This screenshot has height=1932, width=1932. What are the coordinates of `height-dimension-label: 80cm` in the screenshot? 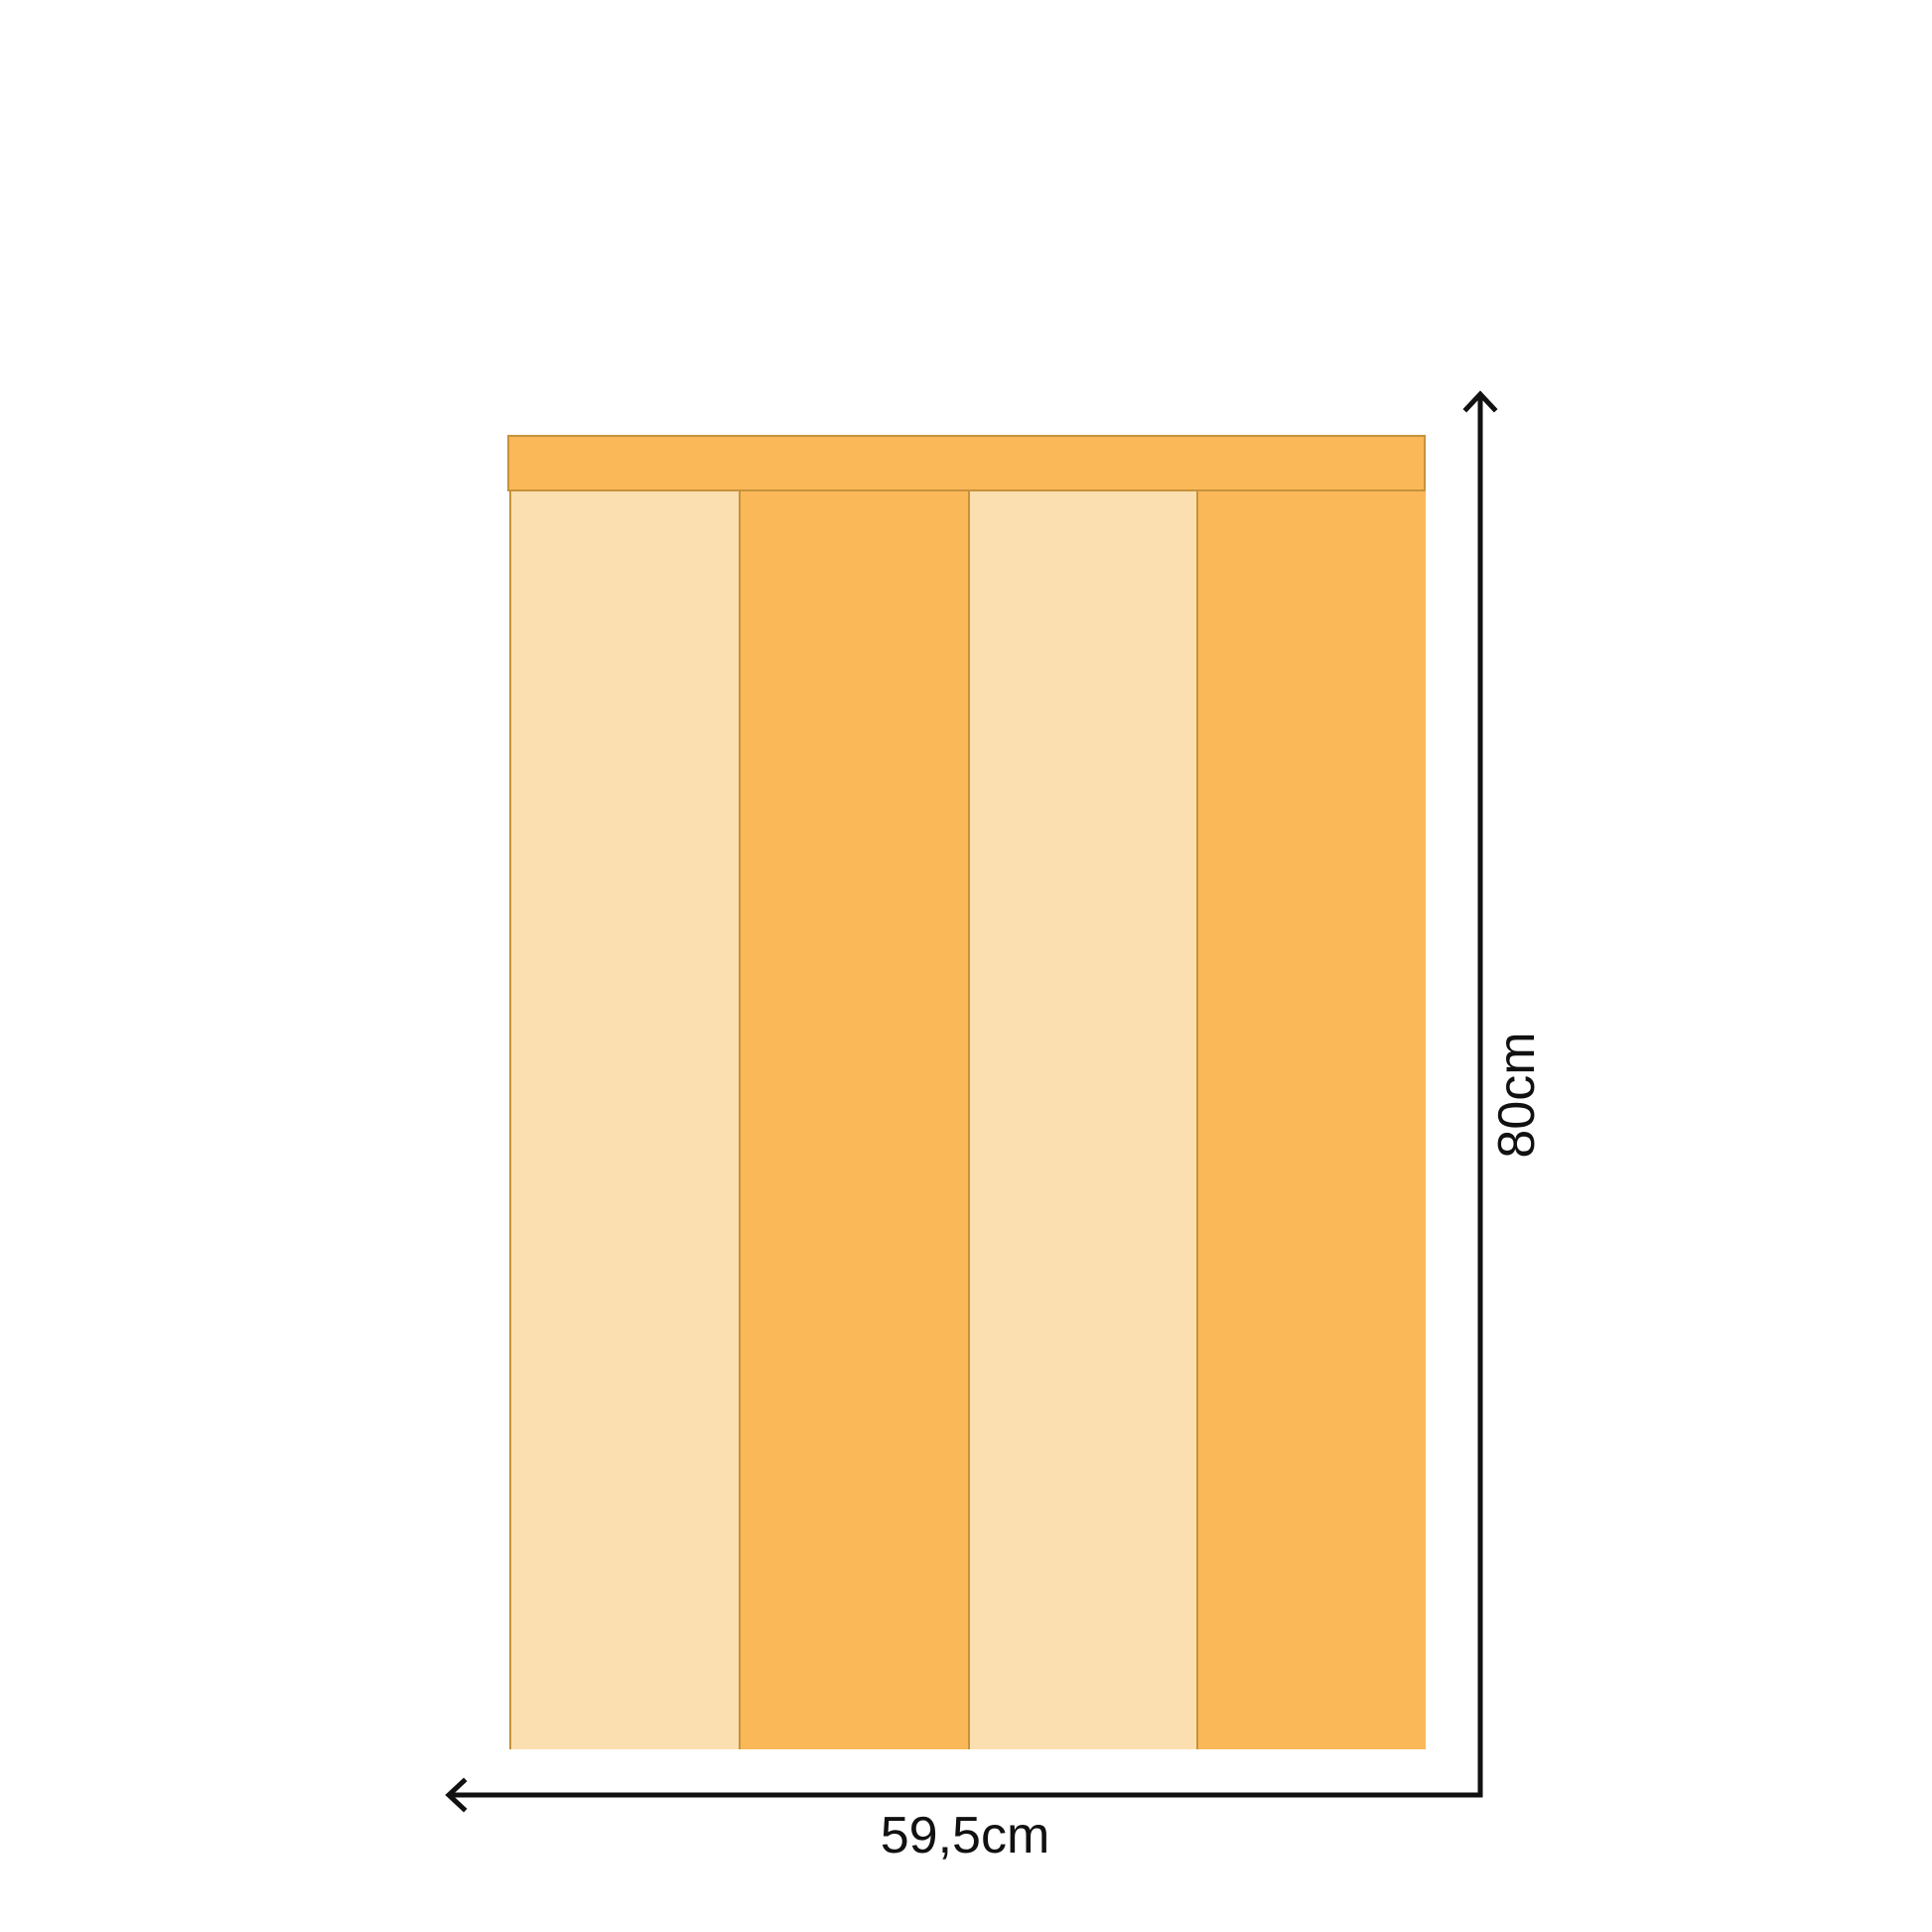 It's located at (1517, 1095).